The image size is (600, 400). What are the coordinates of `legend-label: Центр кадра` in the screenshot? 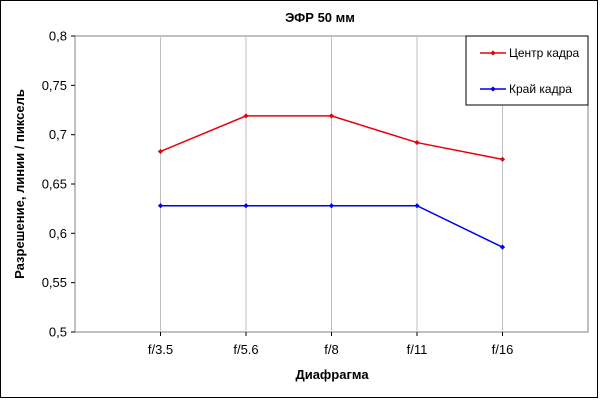 It's located at (544, 53).